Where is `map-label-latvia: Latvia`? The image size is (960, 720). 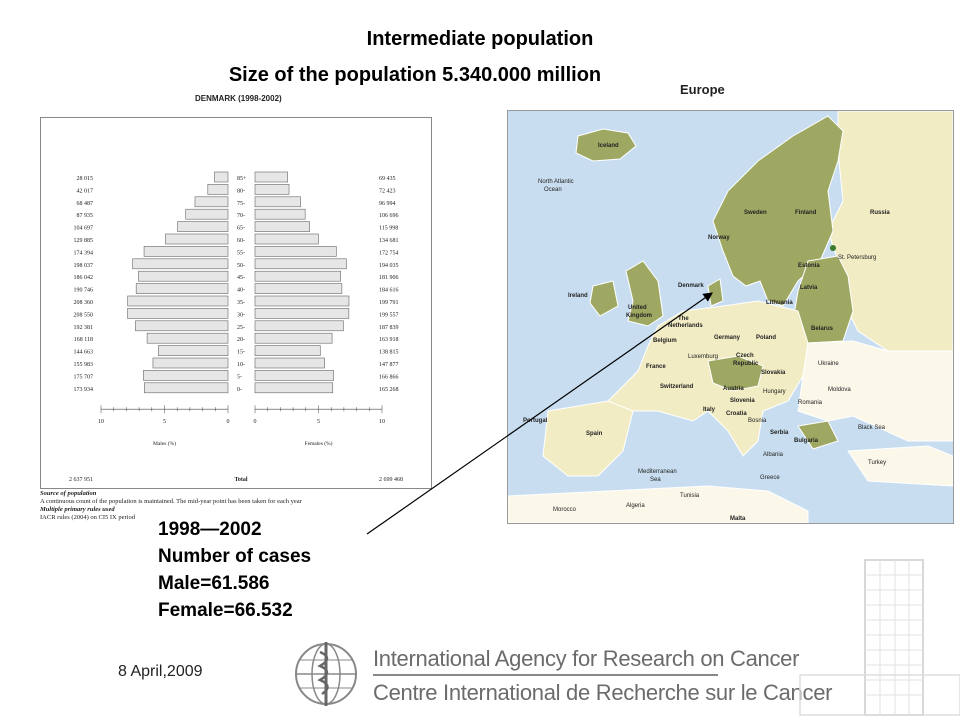 map-label-latvia: Latvia is located at coordinates (809, 288).